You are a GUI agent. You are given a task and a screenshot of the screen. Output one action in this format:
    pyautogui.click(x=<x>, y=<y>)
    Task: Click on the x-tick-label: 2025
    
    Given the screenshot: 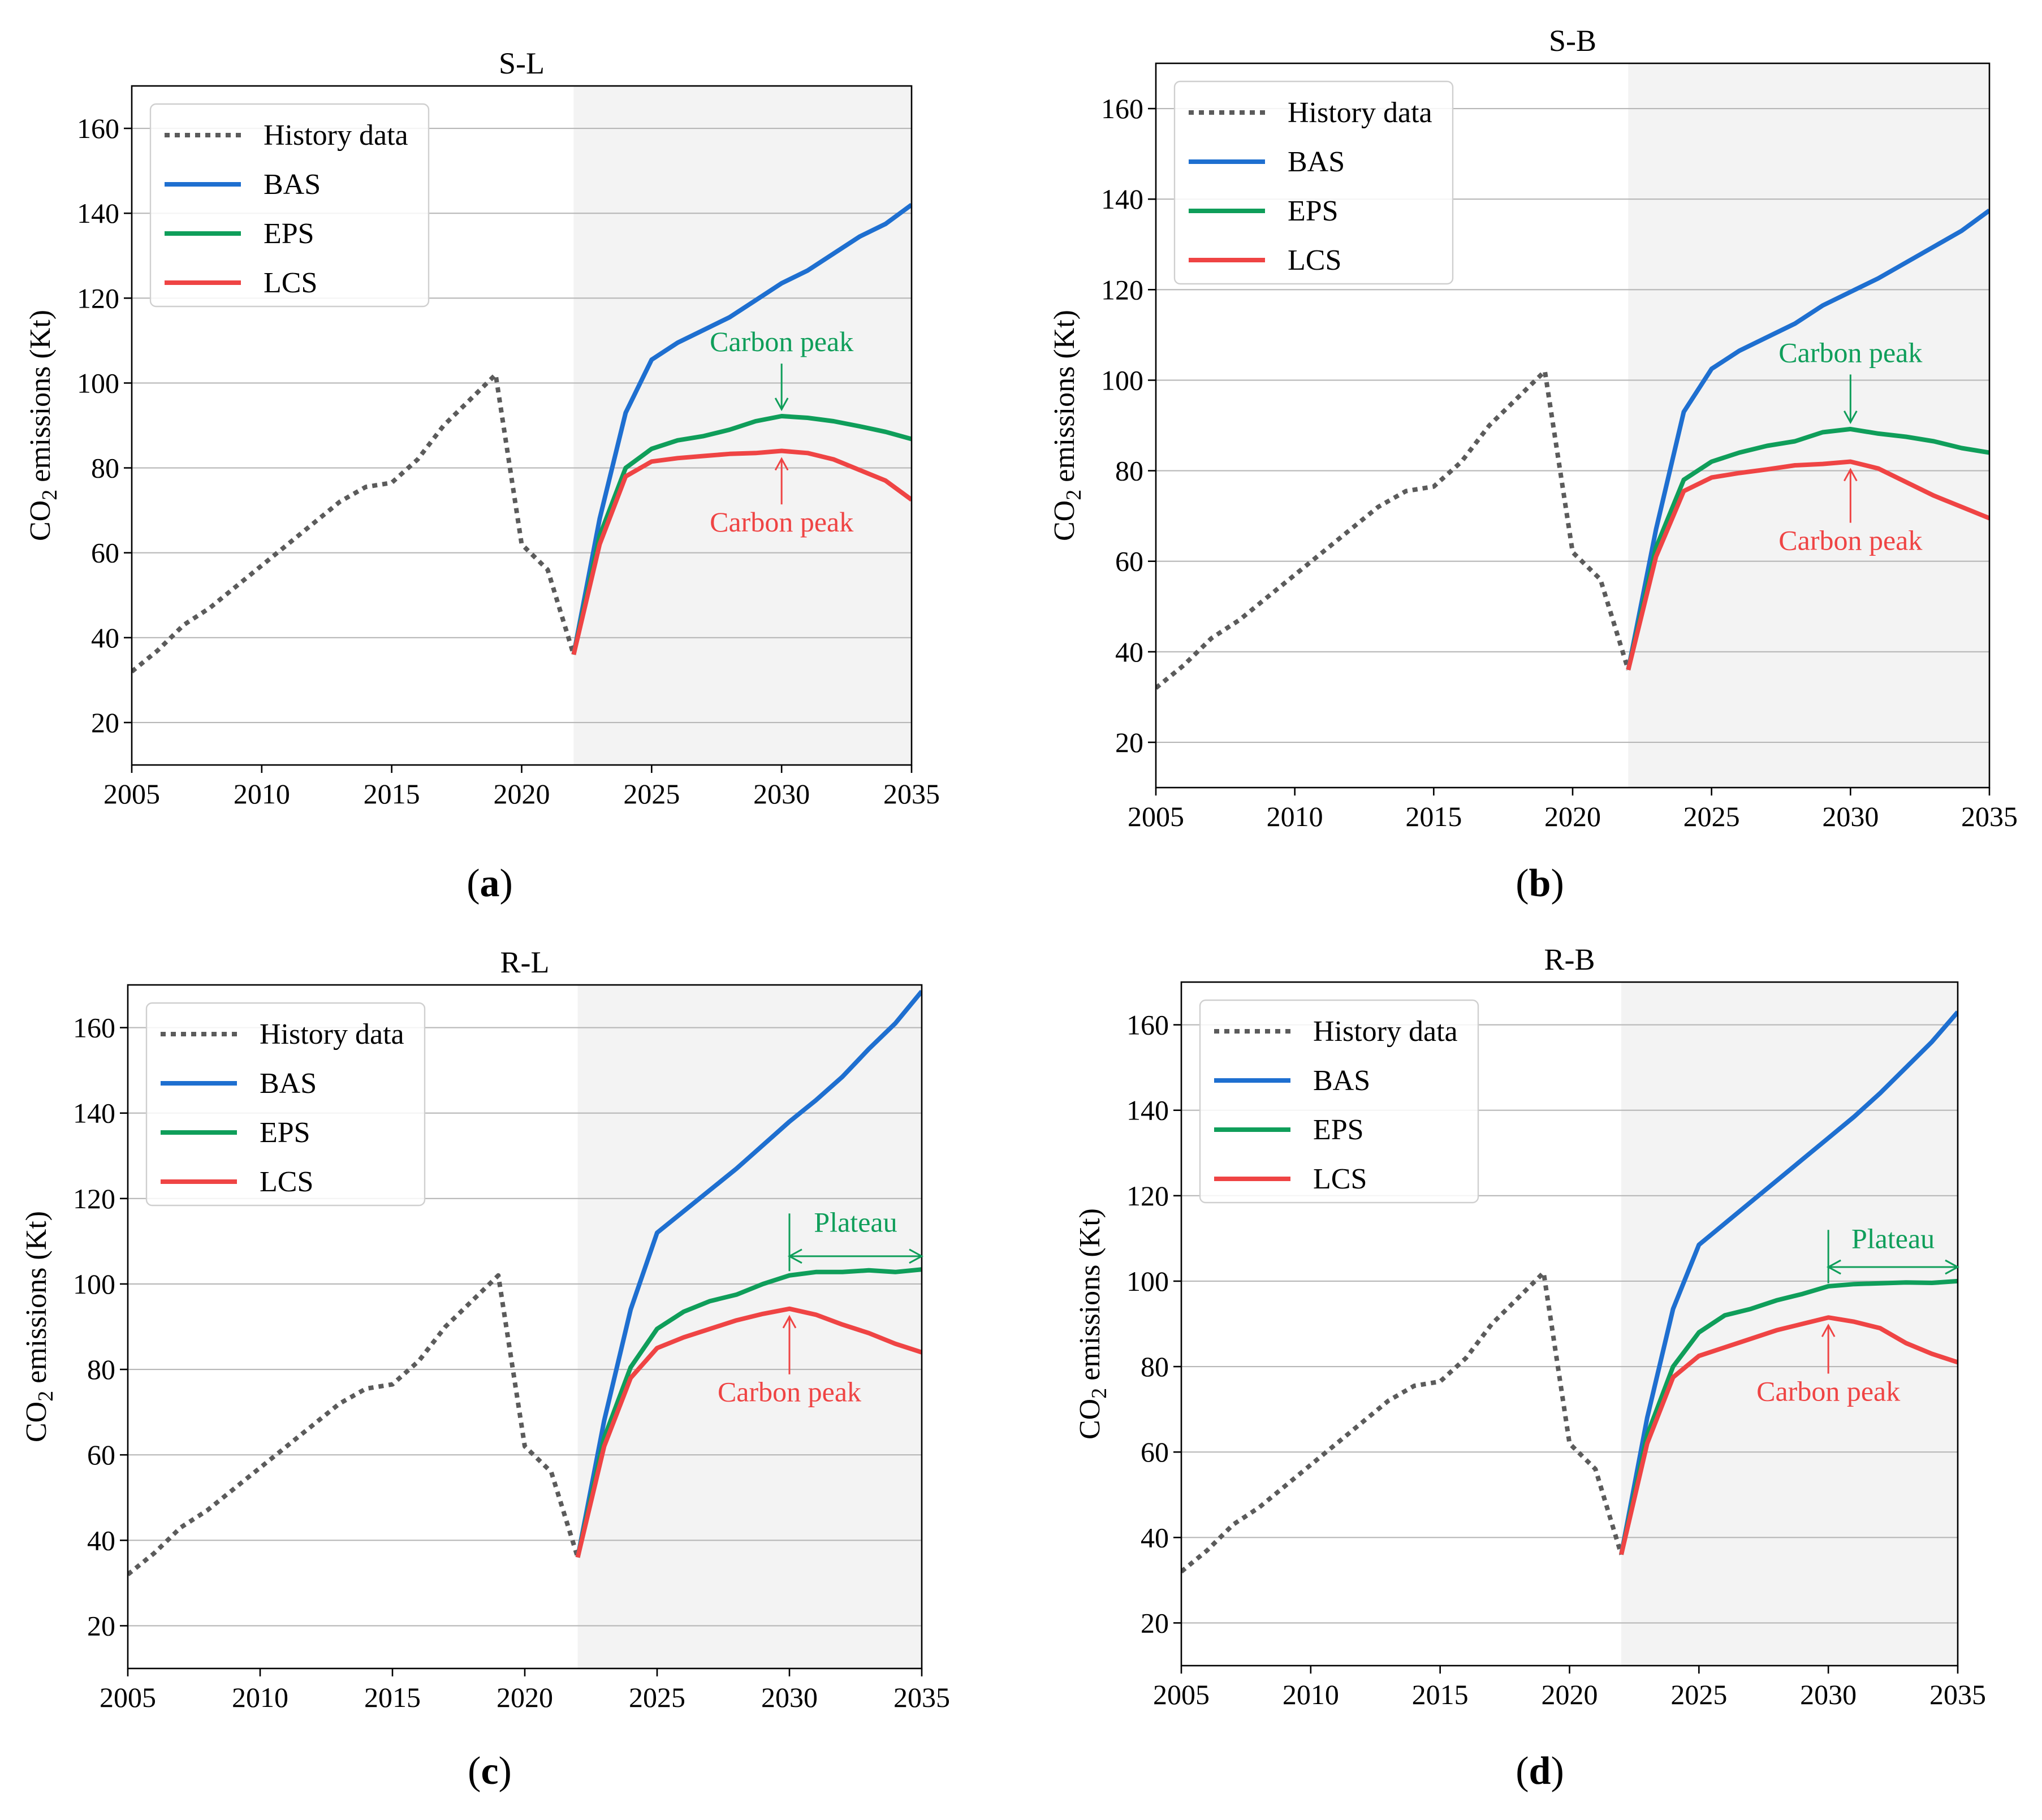 What is the action you would take?
    pyautogui.click(x=651, y=794)
    